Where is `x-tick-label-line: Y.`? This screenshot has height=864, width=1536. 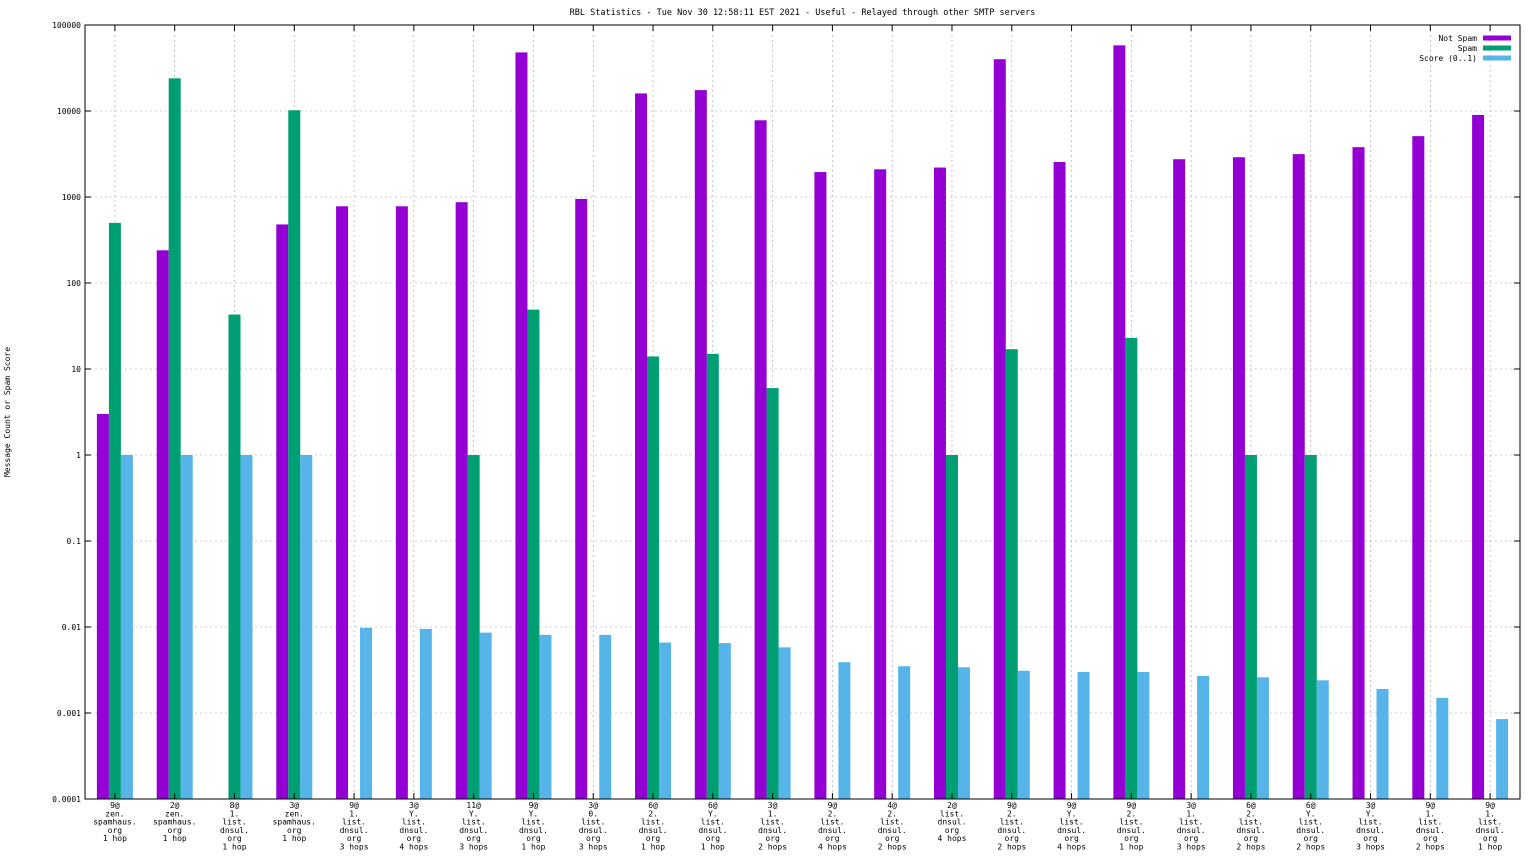
x-tick-label-line: Y. is located at coordinates (414, 813).